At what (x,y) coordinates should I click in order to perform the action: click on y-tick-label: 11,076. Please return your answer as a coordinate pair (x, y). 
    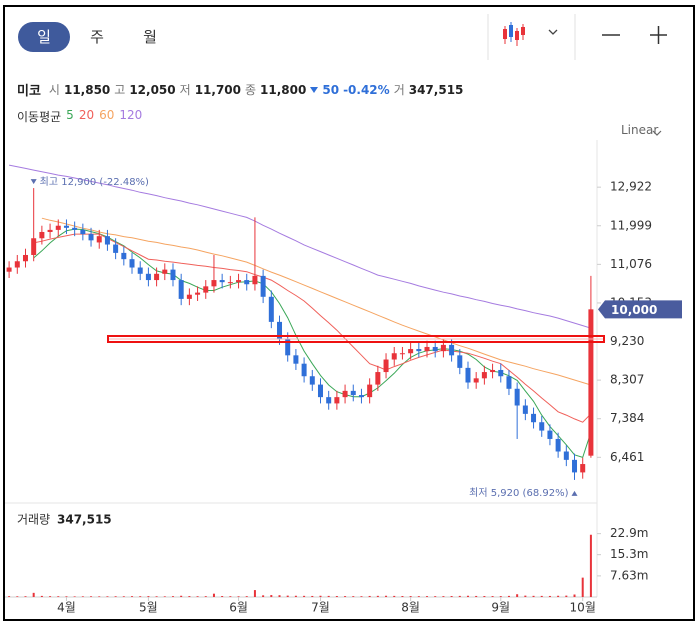
    Looking at the image, I should click on (631, 264).